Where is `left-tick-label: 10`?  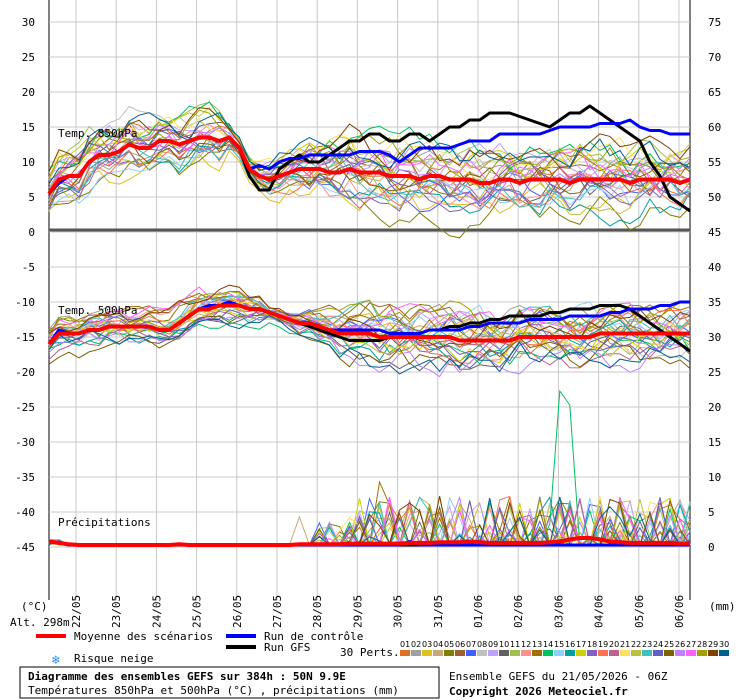
left-tick-label: 10 is located at coordinates (28, 162).